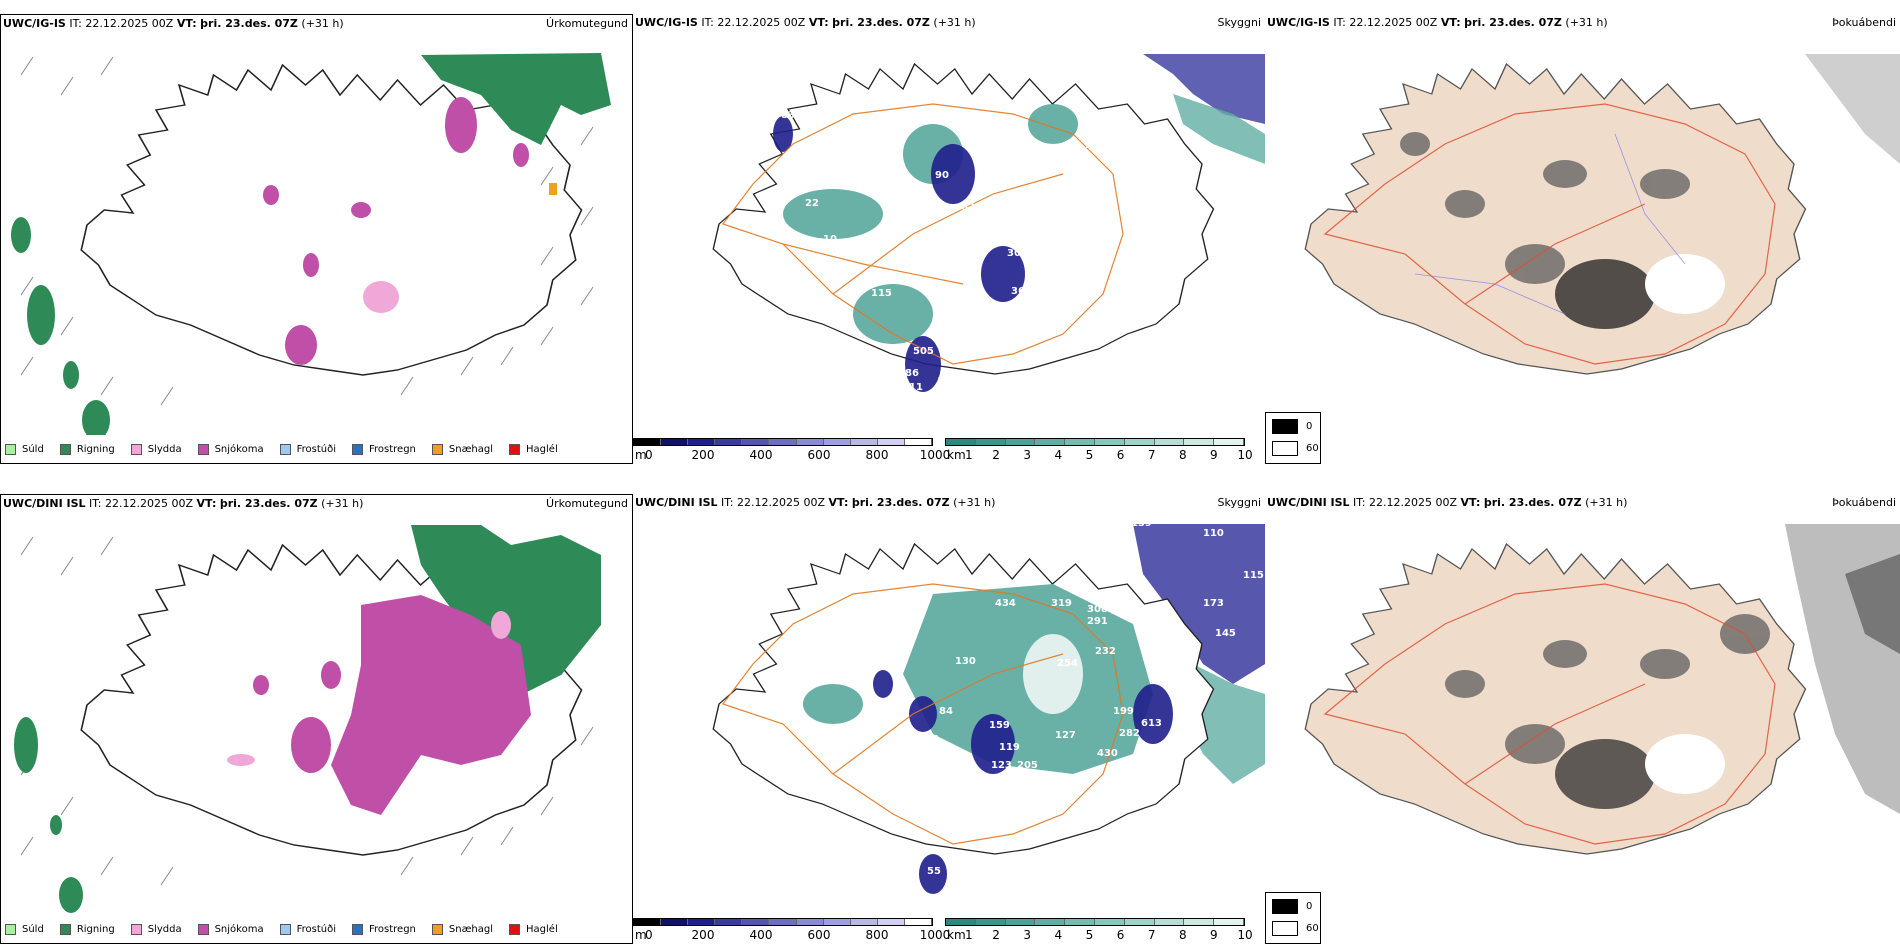 This screenshot has height=950, width=1900. I want to click on cloud-label: 123, so click(1001, 765).